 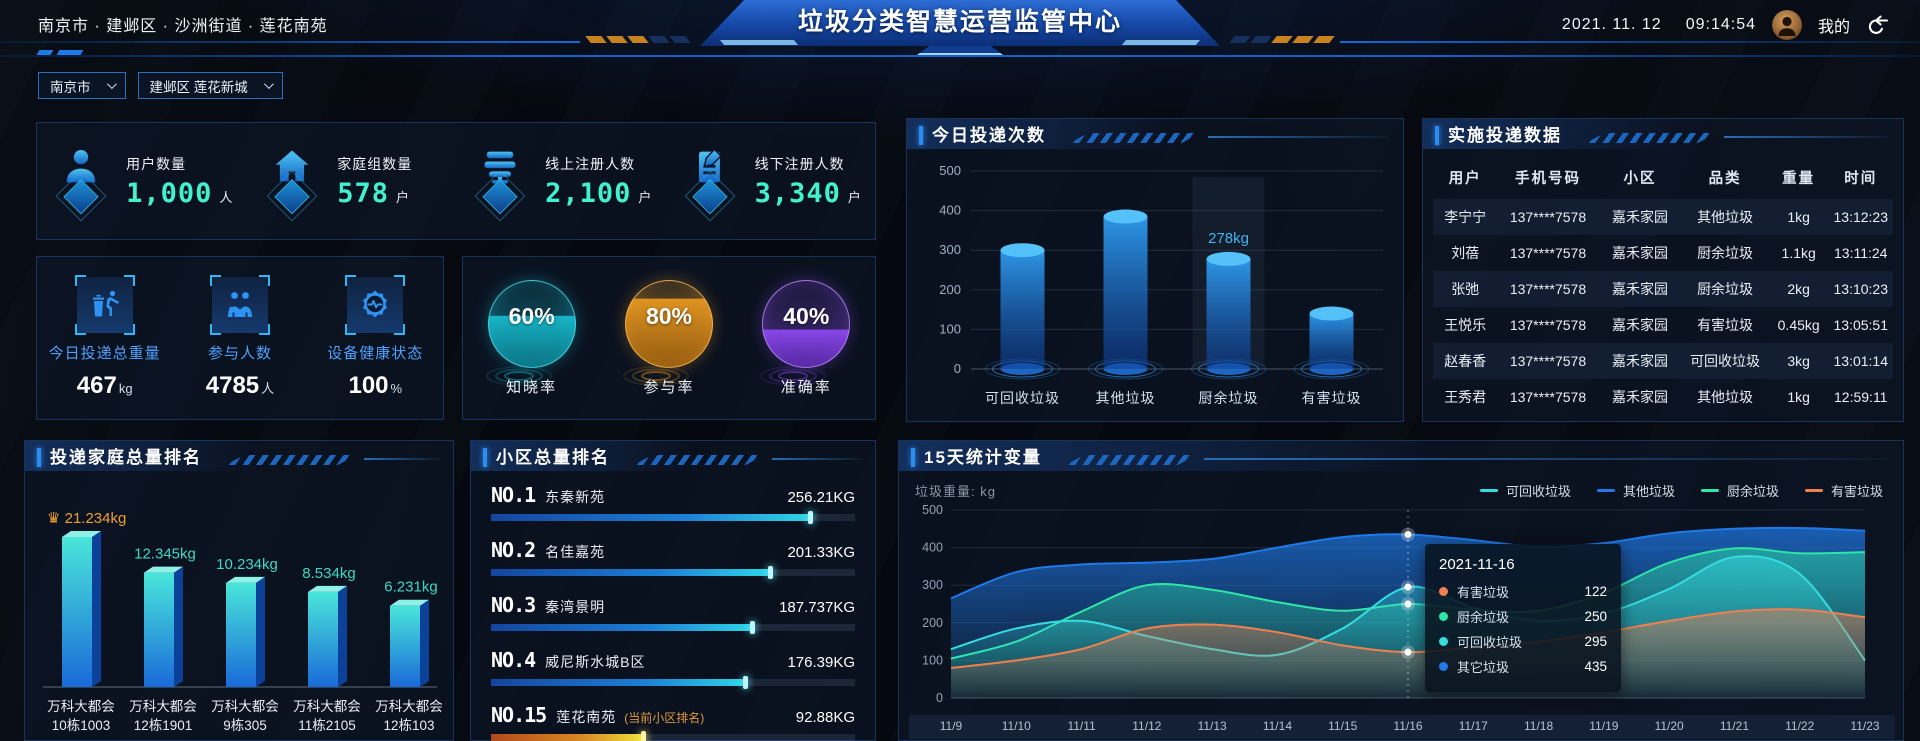 What do you see at coordinates (561, 182) in the screenshot?
I see `stat-online-registered: 线上注册人数 2,100 户` at bounding box center [561, 182].